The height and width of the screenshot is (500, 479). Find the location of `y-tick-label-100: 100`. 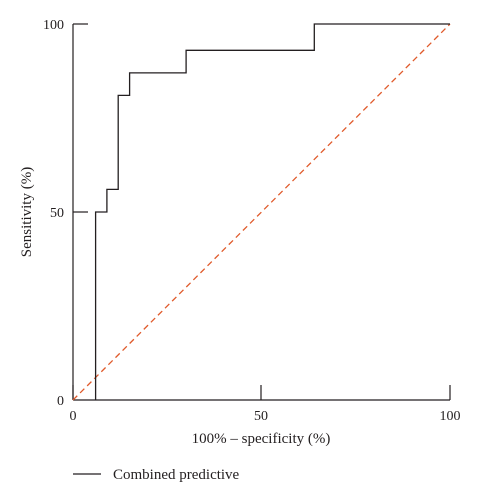

y-tick-label-100: 100 is located at coordinates (53, 25).